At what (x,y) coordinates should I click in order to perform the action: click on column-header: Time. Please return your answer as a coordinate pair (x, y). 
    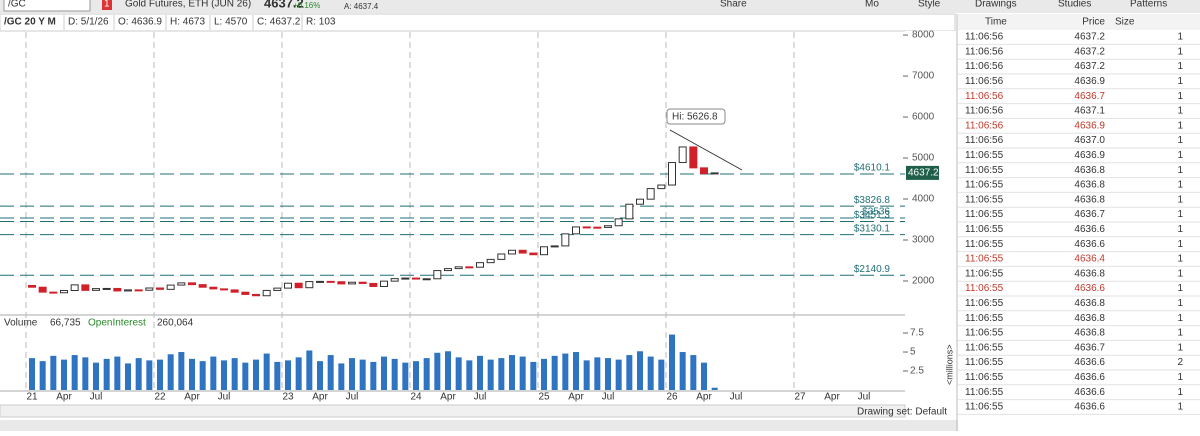
    Looking at the image, I should click on (996, 22).